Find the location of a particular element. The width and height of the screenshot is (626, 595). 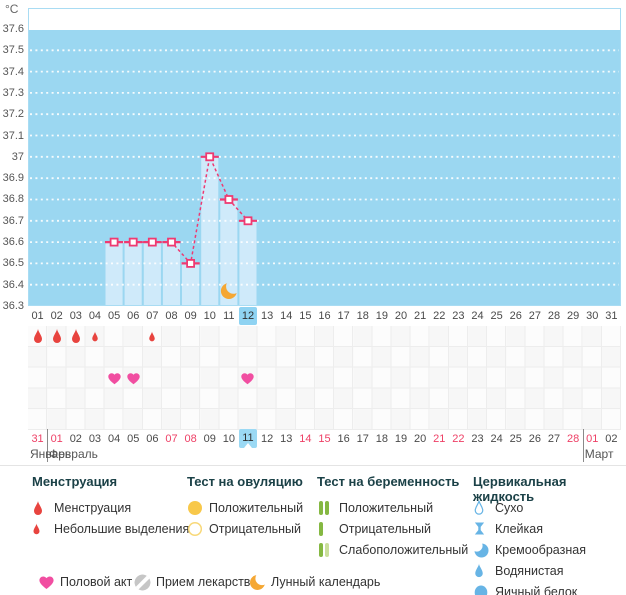

calendar-date-cell: 14 is located at coordinates (305, 439).